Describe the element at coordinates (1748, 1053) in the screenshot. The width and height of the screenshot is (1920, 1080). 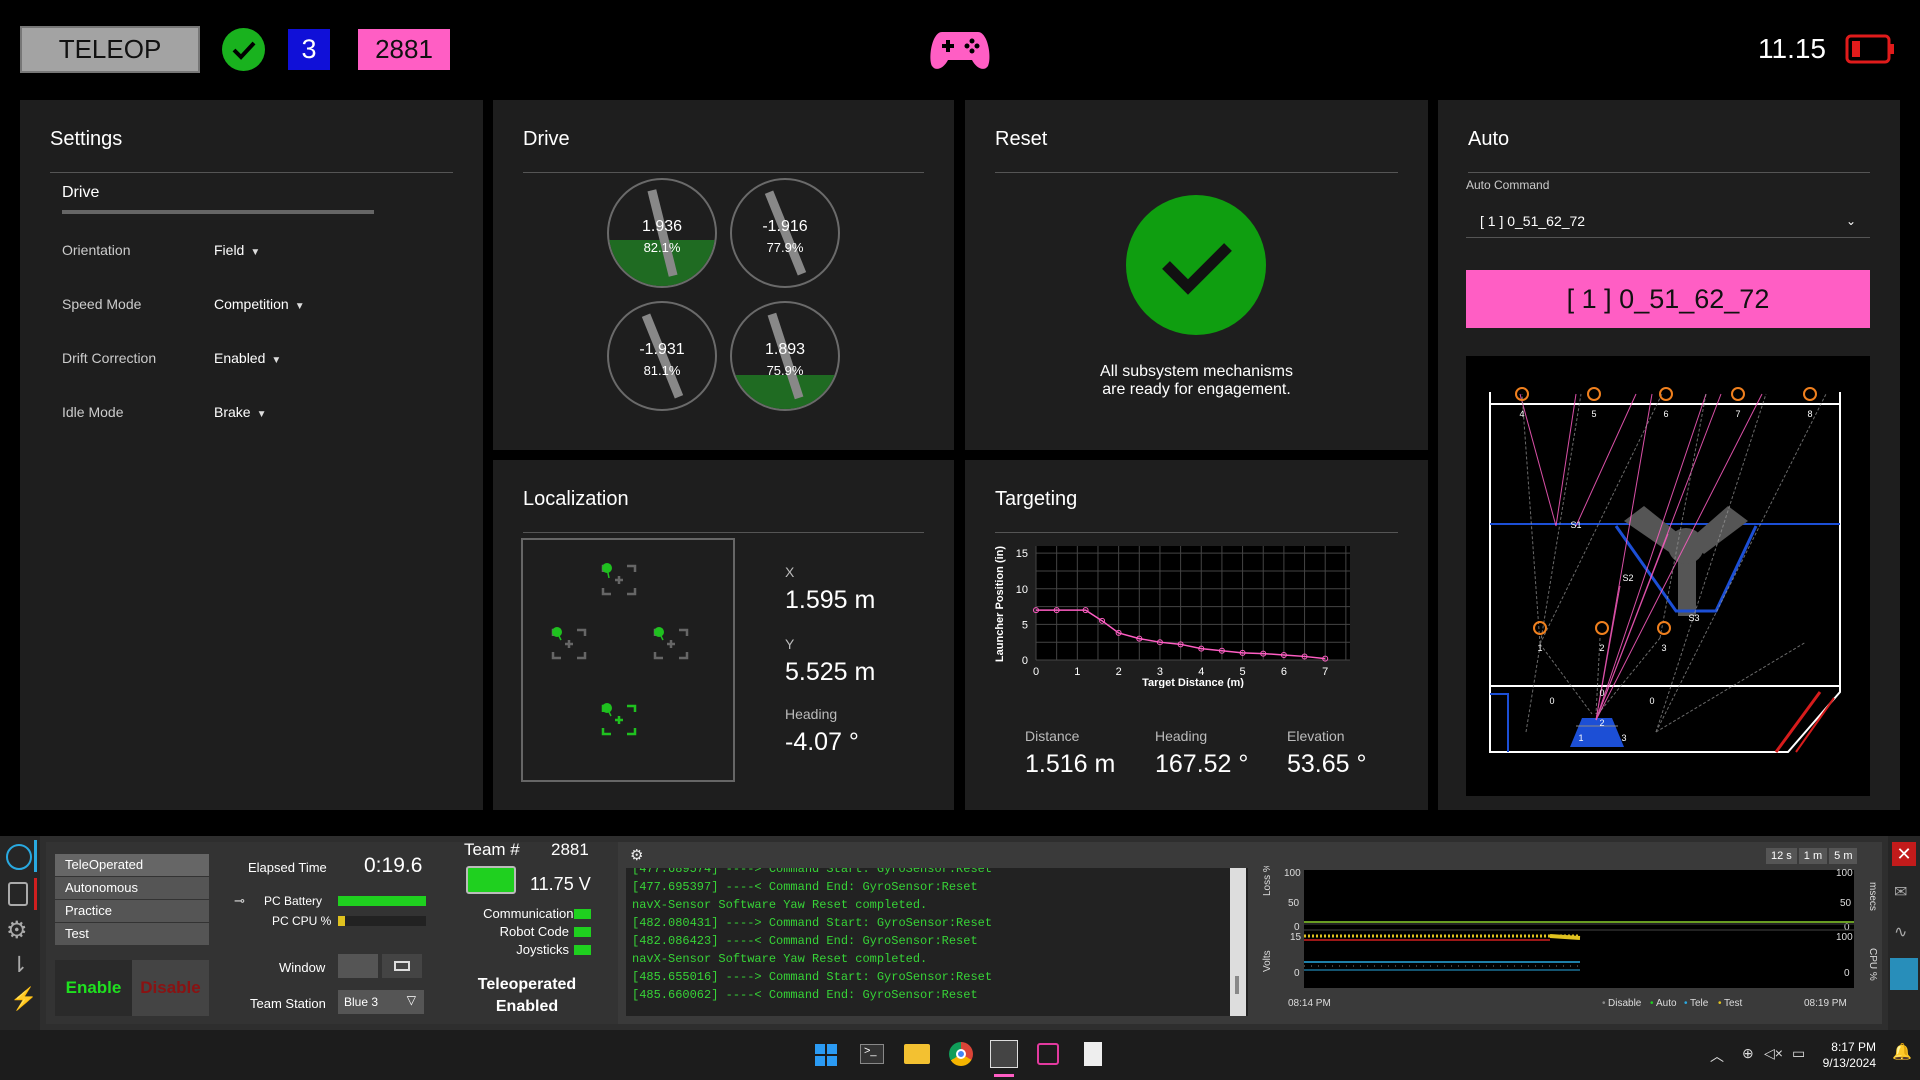
I see `network-icon: ⊕` at that location.